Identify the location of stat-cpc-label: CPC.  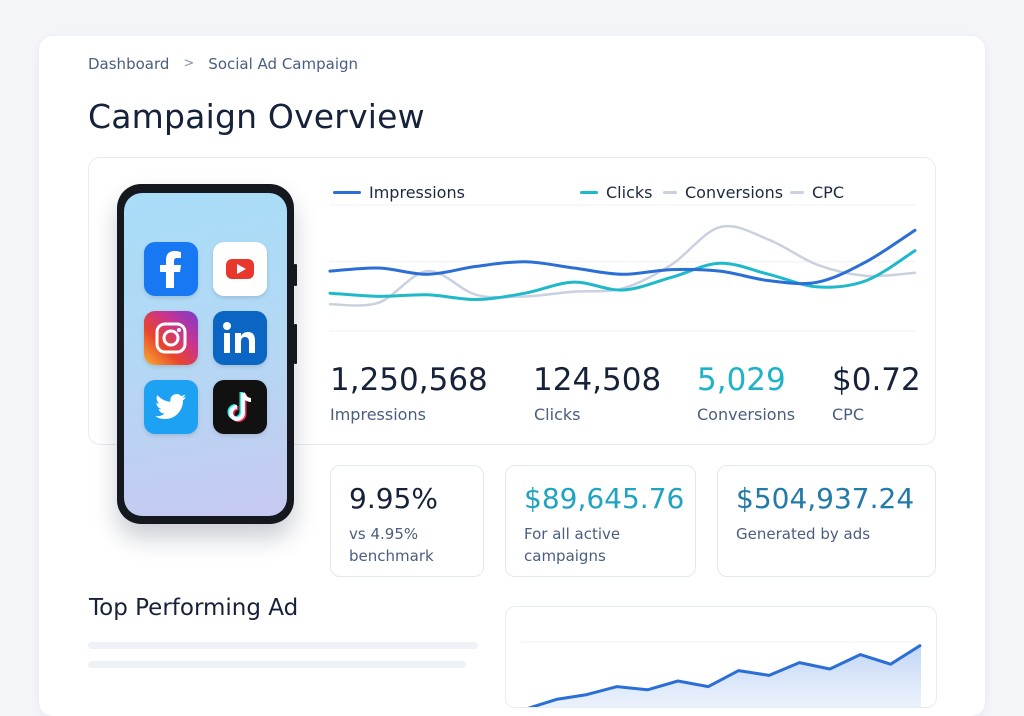
(848, 414).